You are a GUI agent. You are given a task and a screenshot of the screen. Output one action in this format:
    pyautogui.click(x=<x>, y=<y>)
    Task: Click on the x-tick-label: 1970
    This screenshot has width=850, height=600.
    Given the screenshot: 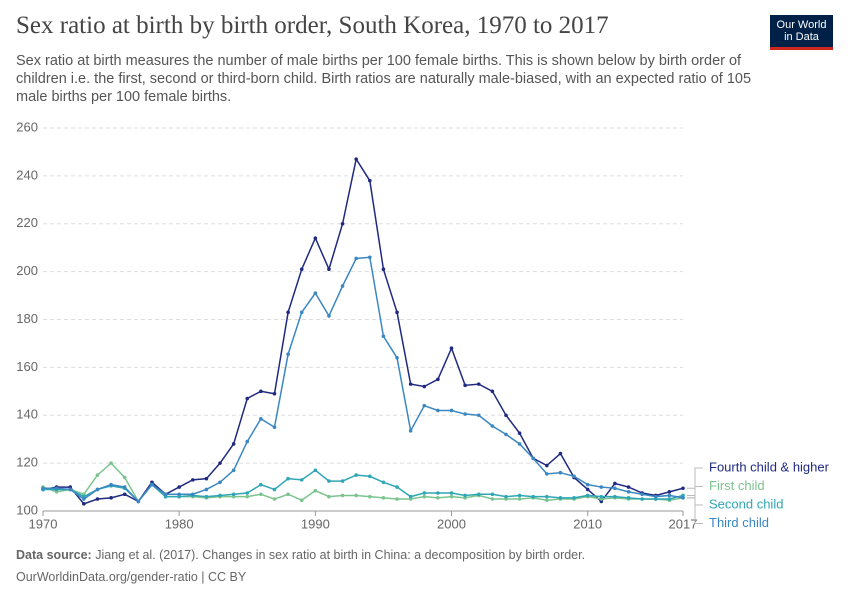 What is the action you would take?
    pyautogui.click(x=43, y=523)
    